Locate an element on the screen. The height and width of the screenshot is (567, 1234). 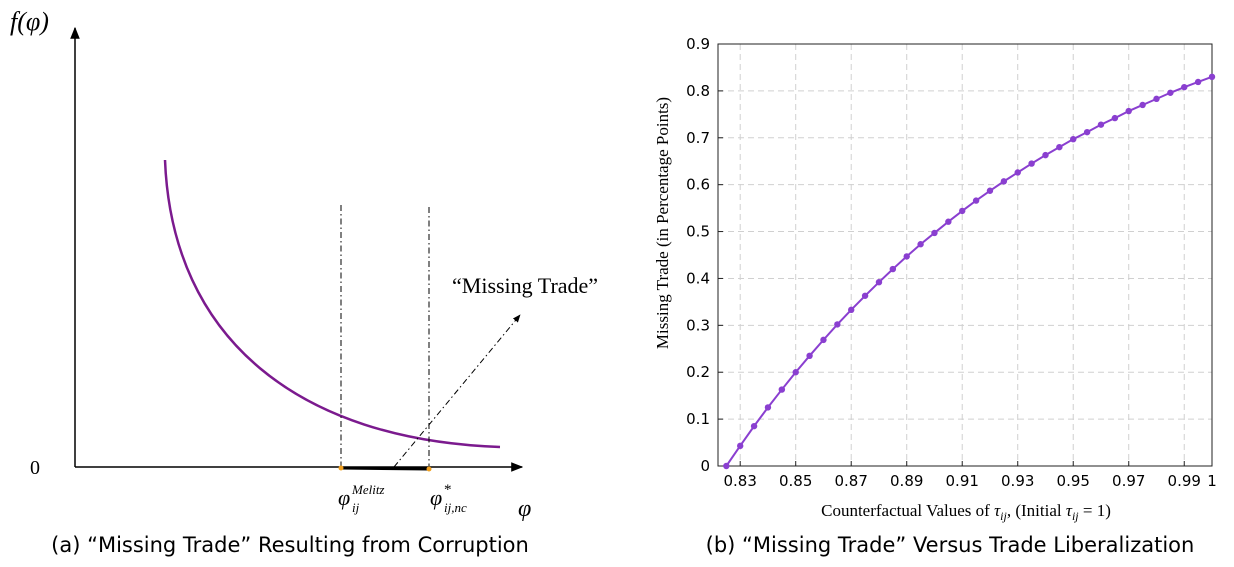
y-tick-label: 0.4 is located at coordinates (698, 278).